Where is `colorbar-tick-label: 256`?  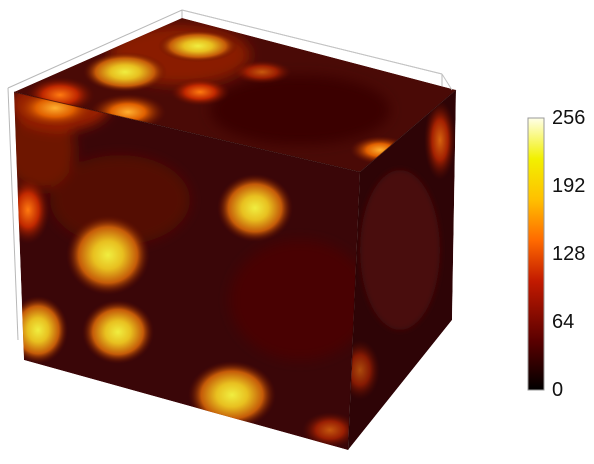 colorbar-tick-label: 256 is located at coordinates (569, 118).